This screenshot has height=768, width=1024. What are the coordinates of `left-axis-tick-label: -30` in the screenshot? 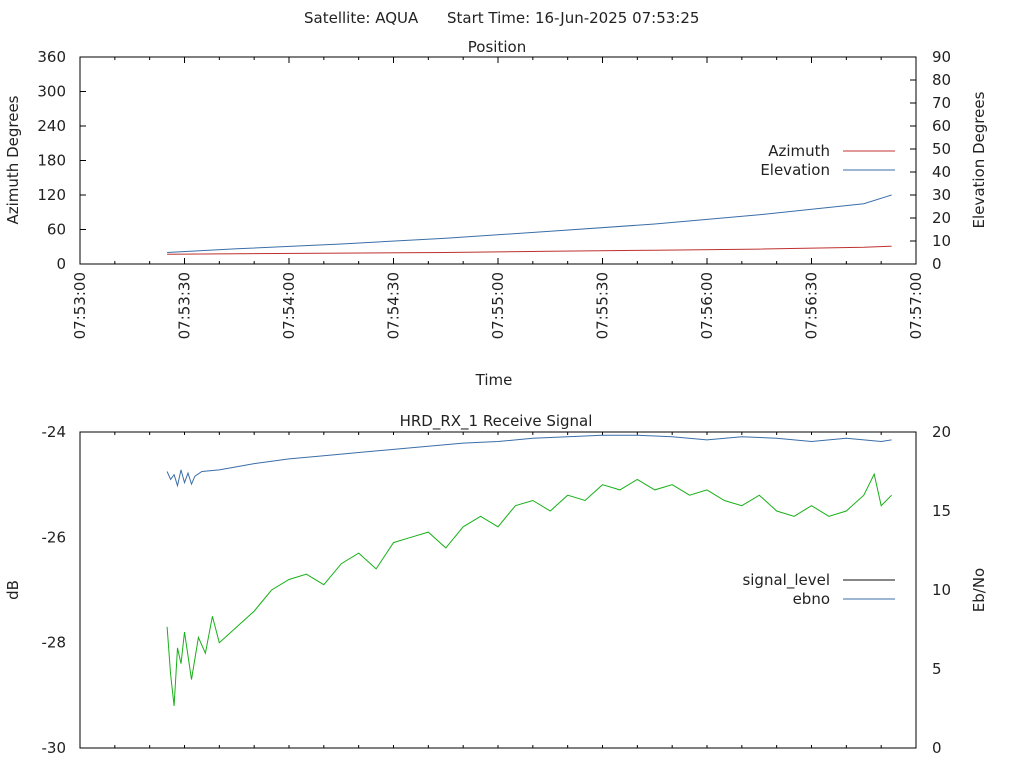 It's located at (54, 748).